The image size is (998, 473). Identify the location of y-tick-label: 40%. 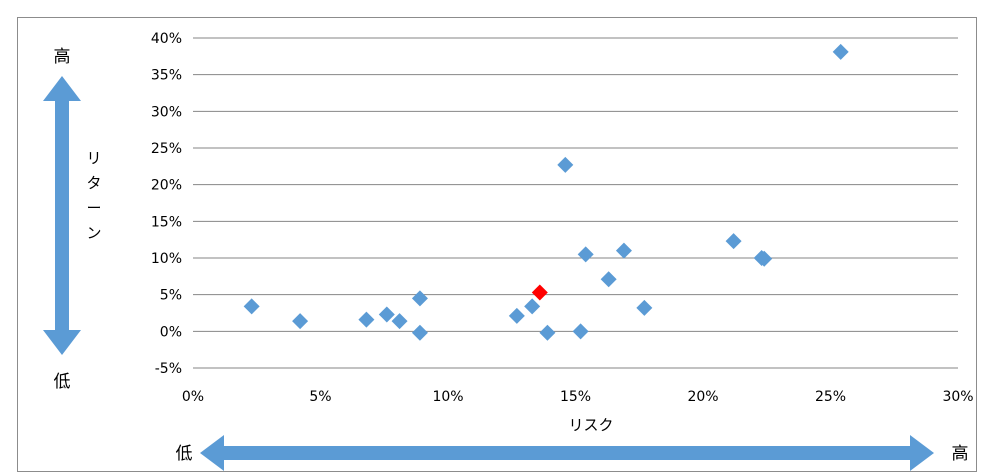
(166, 39).